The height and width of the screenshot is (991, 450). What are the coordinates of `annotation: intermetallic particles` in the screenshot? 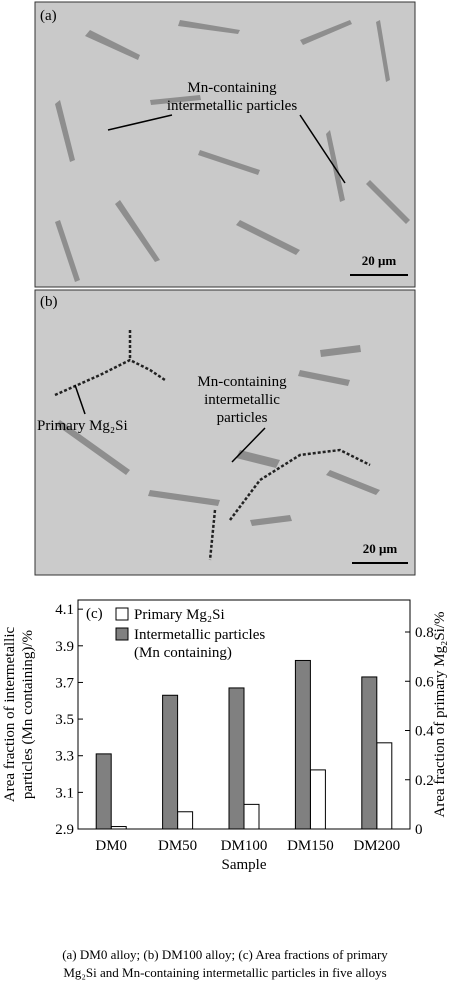 It's located at (232, 106).